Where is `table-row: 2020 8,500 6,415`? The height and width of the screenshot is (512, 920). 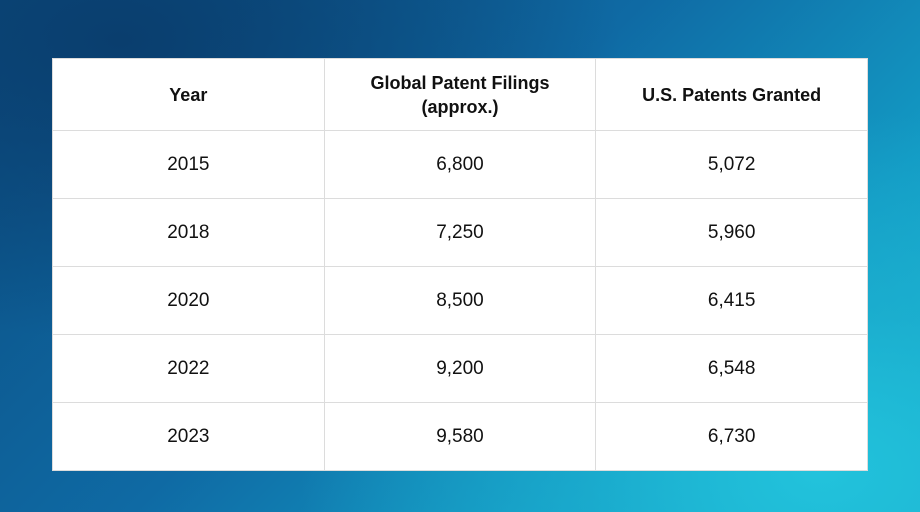
table-row: 2020 8,500 6,415 is located at coordinates (460, 300).